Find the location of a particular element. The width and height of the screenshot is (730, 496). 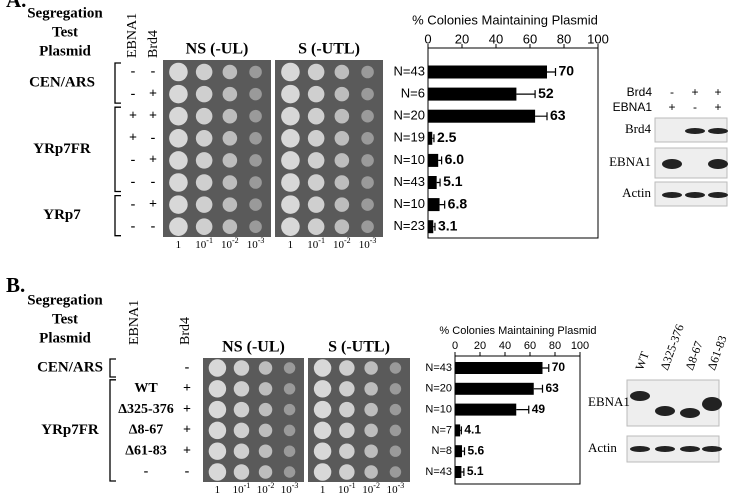

group-bracket is located at coordinates (112, 368).